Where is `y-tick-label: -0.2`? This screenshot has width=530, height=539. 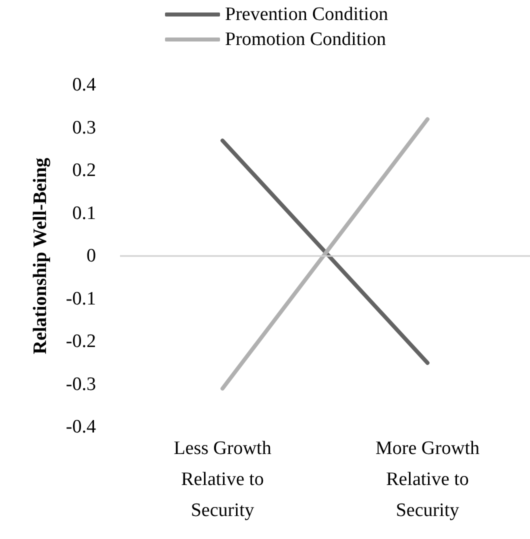 y-tick-label: -0.2 is located at coordinates (81, 341).